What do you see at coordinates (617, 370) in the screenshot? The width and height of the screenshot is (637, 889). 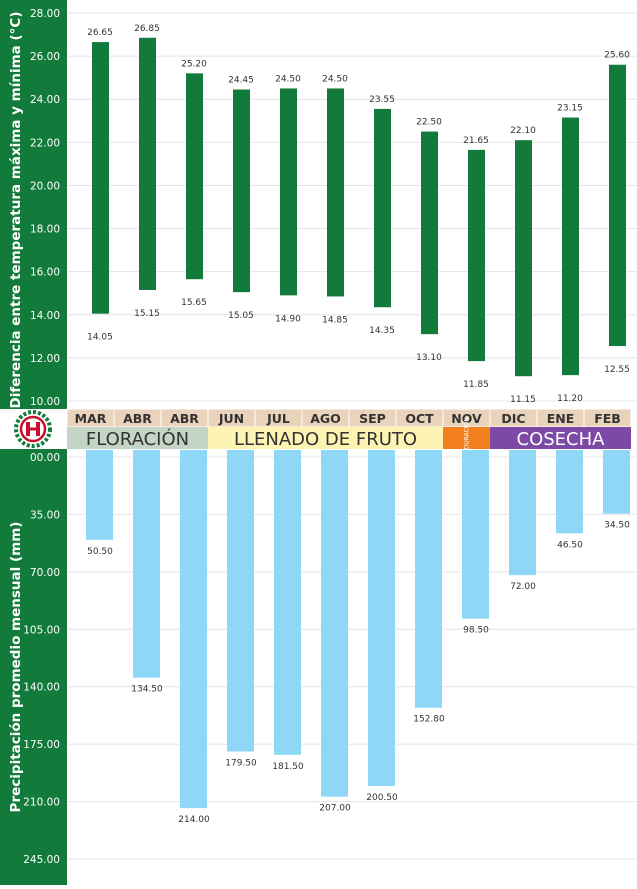 I see `temperature-min-label: 12.55` at bounding box center [617, 370].